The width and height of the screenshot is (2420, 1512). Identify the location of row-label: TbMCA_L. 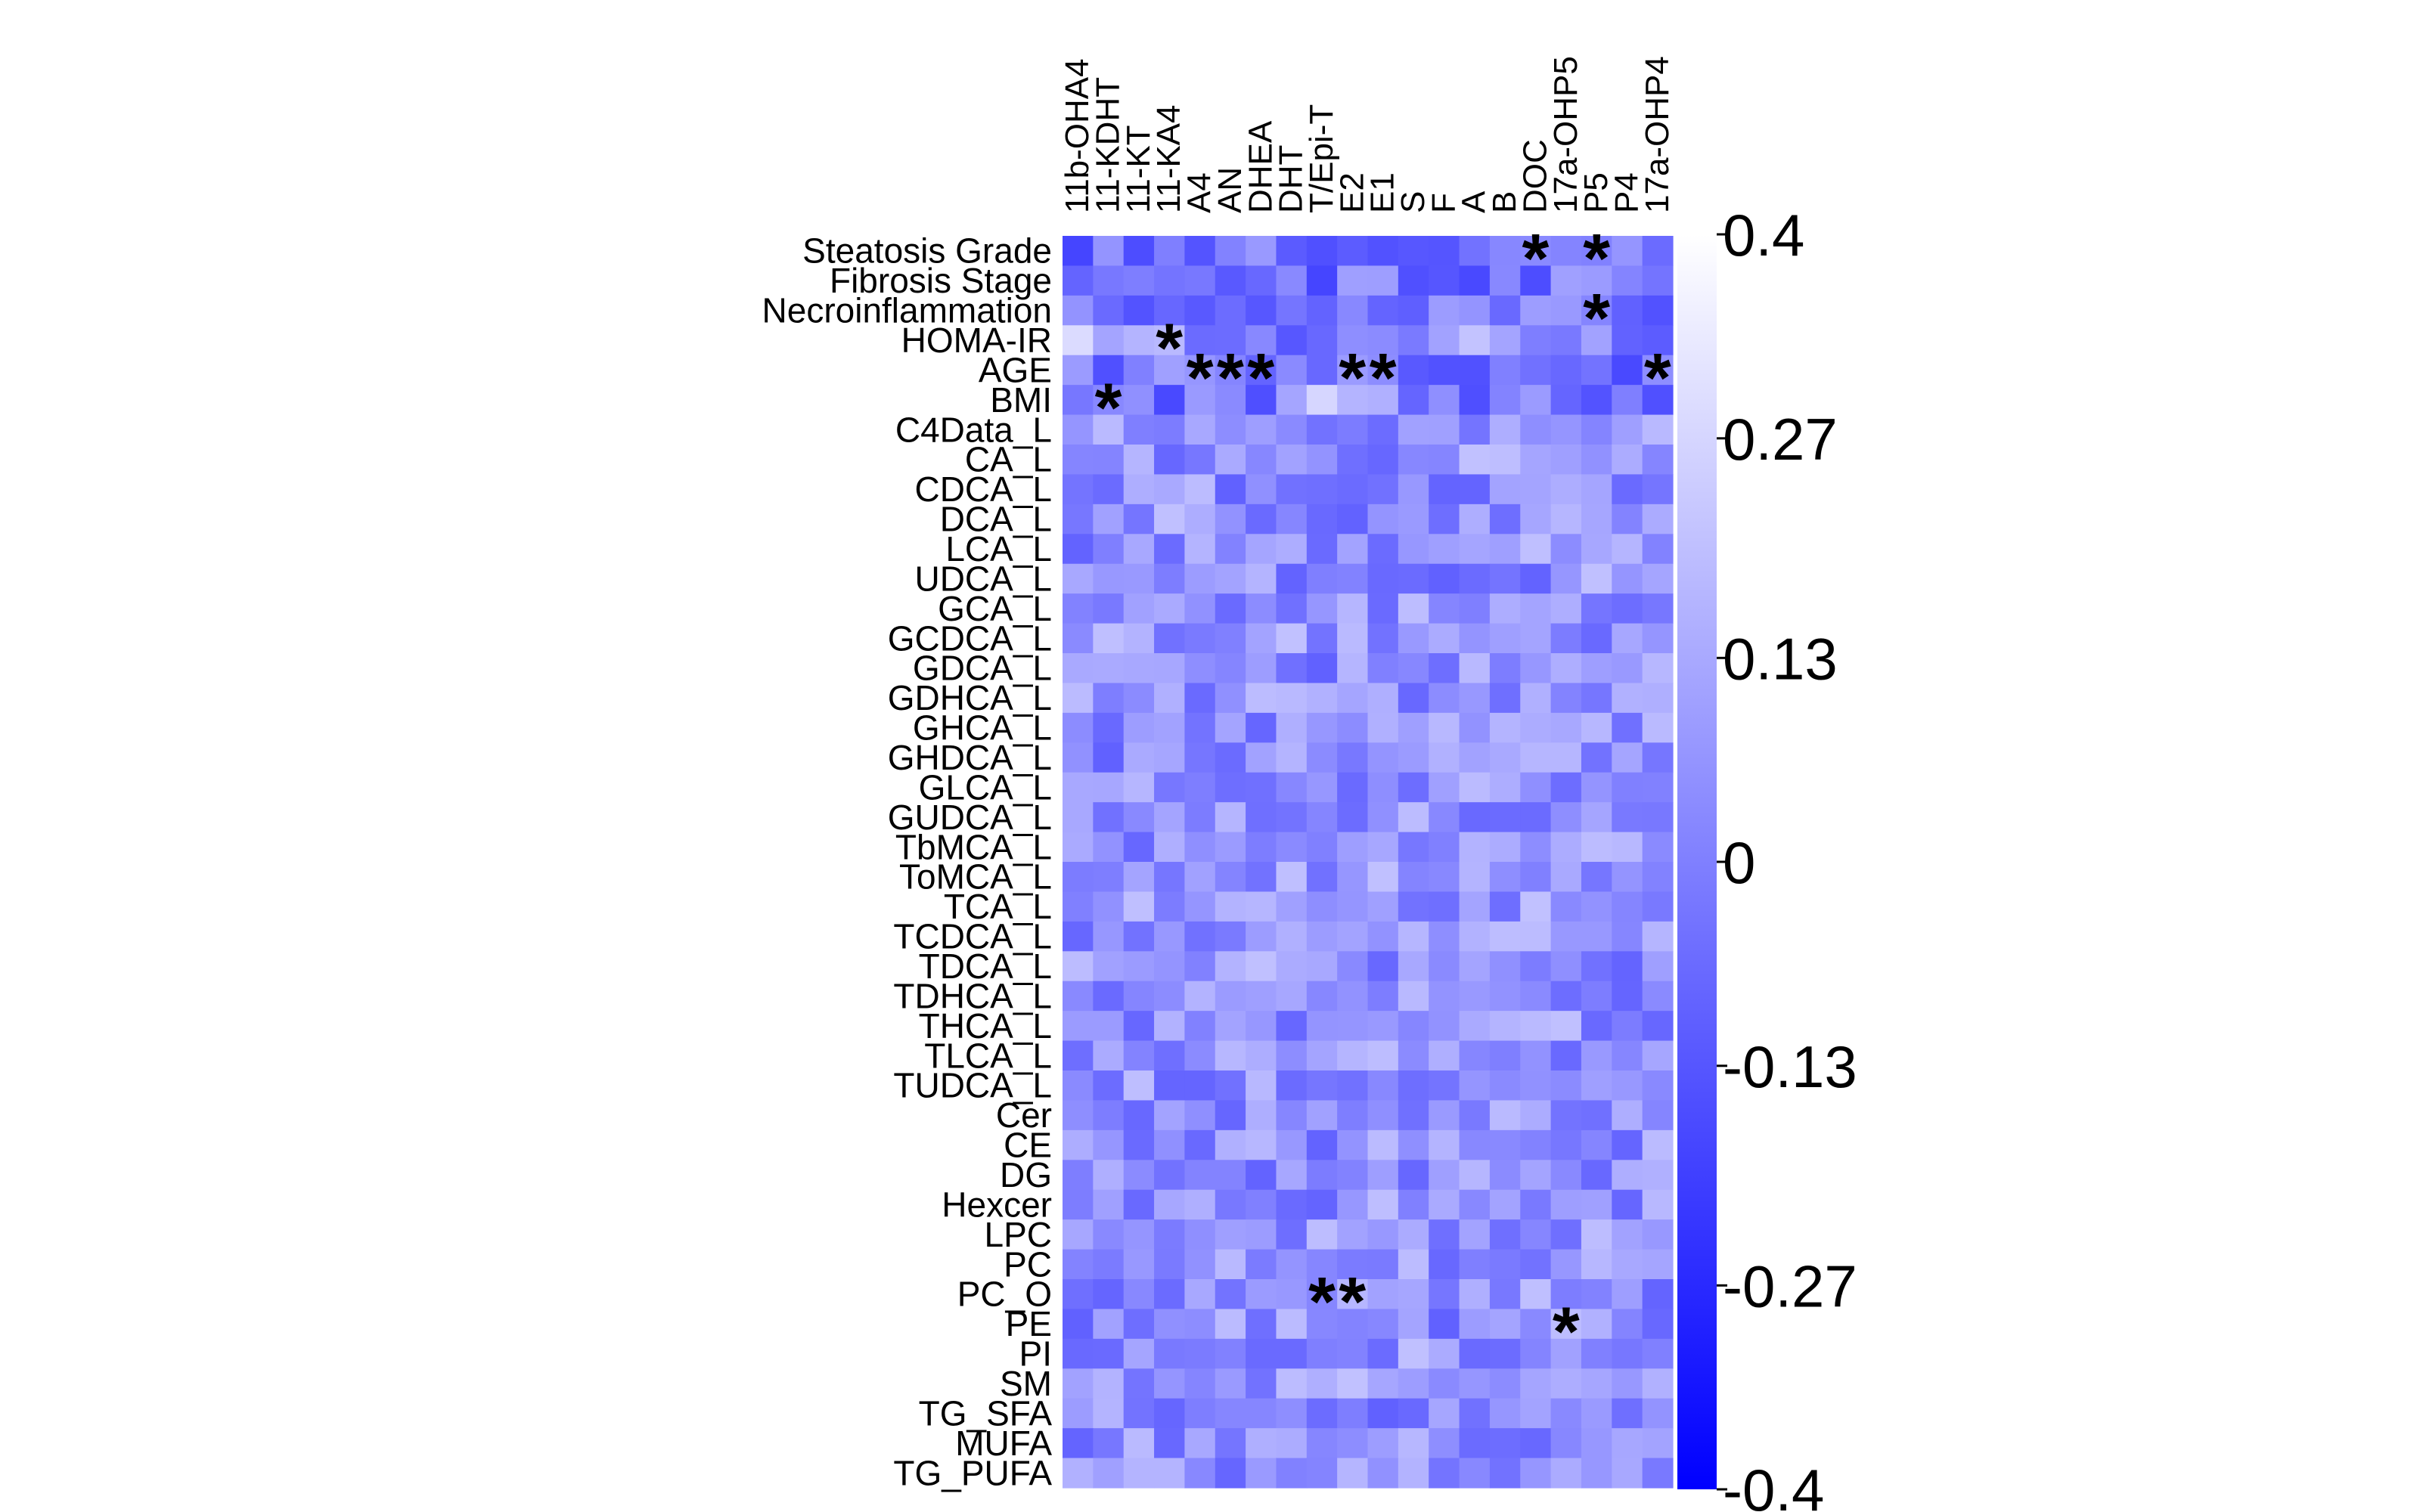
(973, 847).